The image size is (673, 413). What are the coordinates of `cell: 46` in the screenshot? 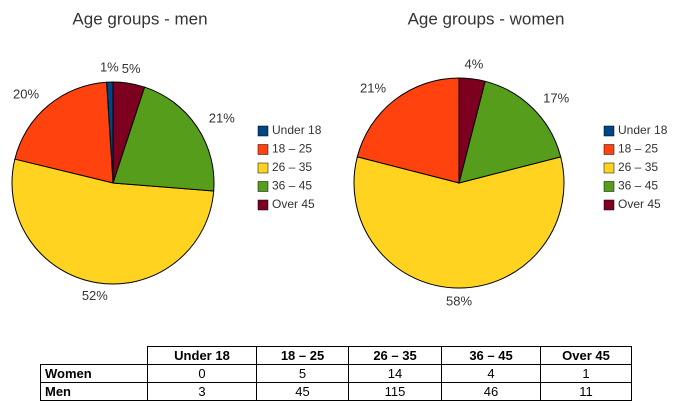 It's located at (491, 391).